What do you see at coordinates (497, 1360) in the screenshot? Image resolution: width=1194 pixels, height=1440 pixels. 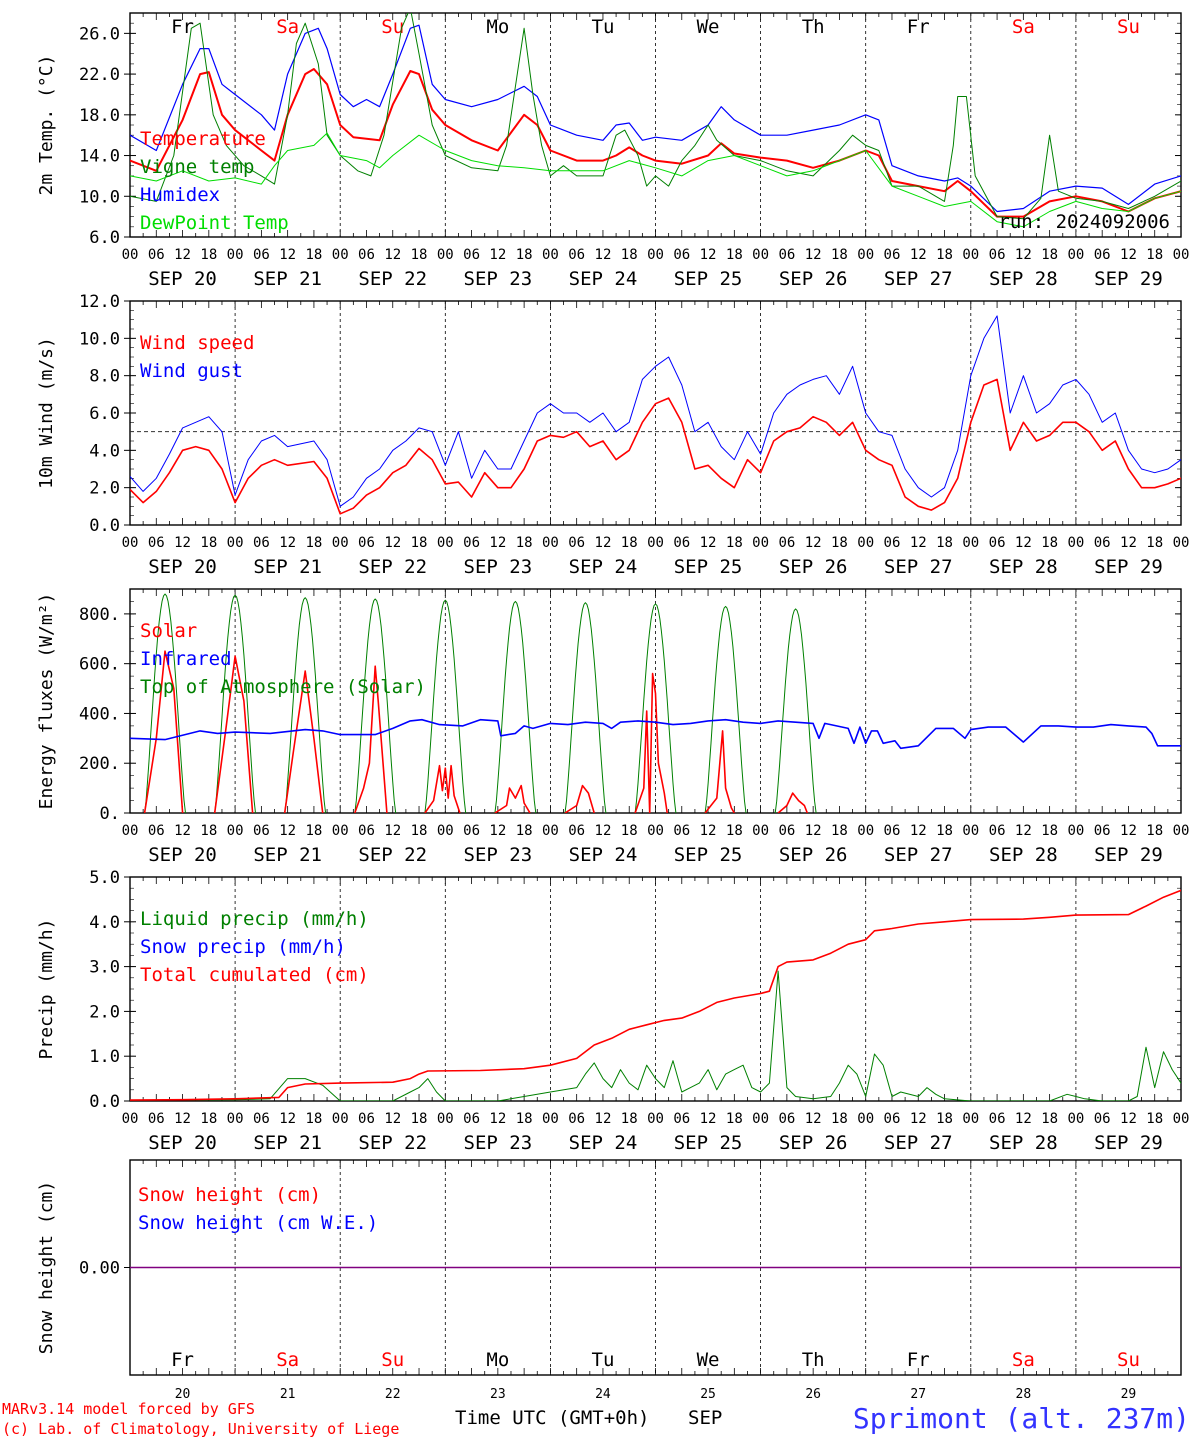 I see `day-of-week-label: Mo` at bounding box center [497, 1360].